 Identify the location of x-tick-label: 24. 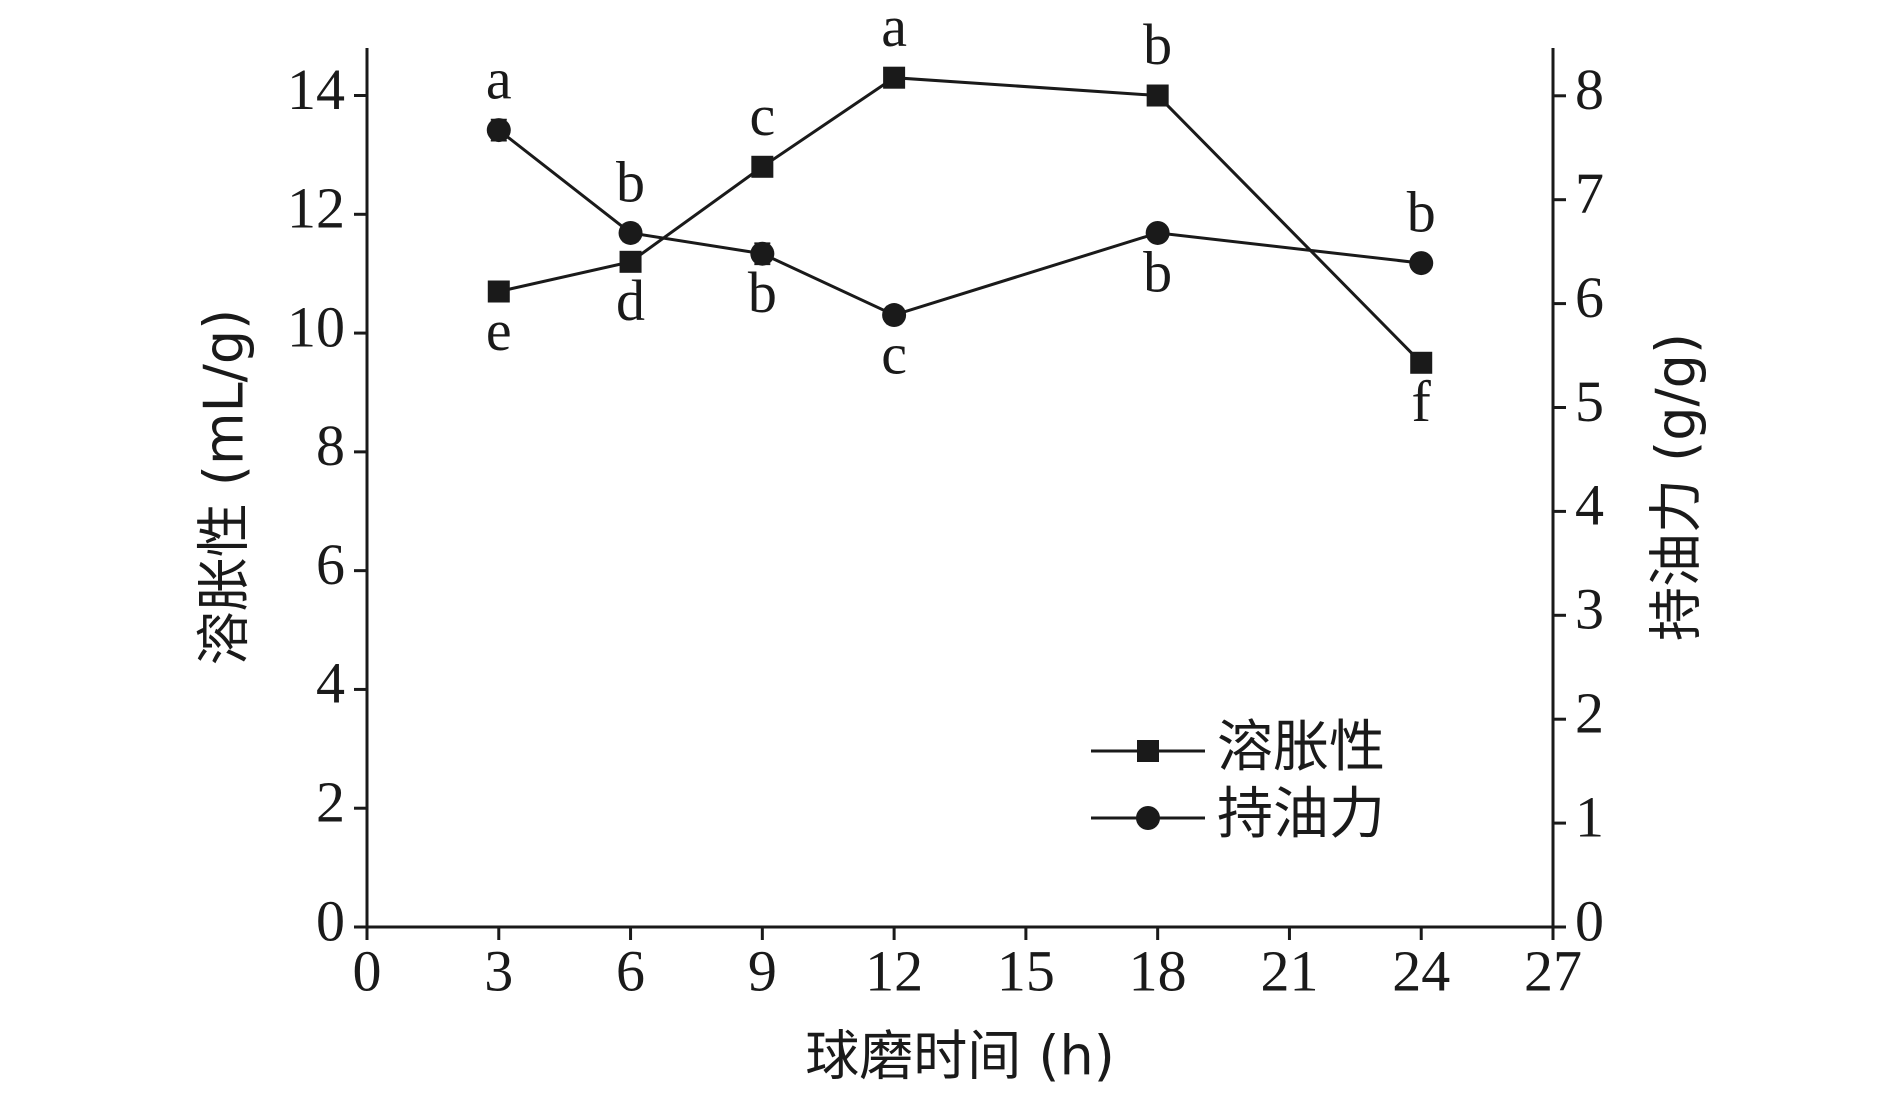
(1421, 970).